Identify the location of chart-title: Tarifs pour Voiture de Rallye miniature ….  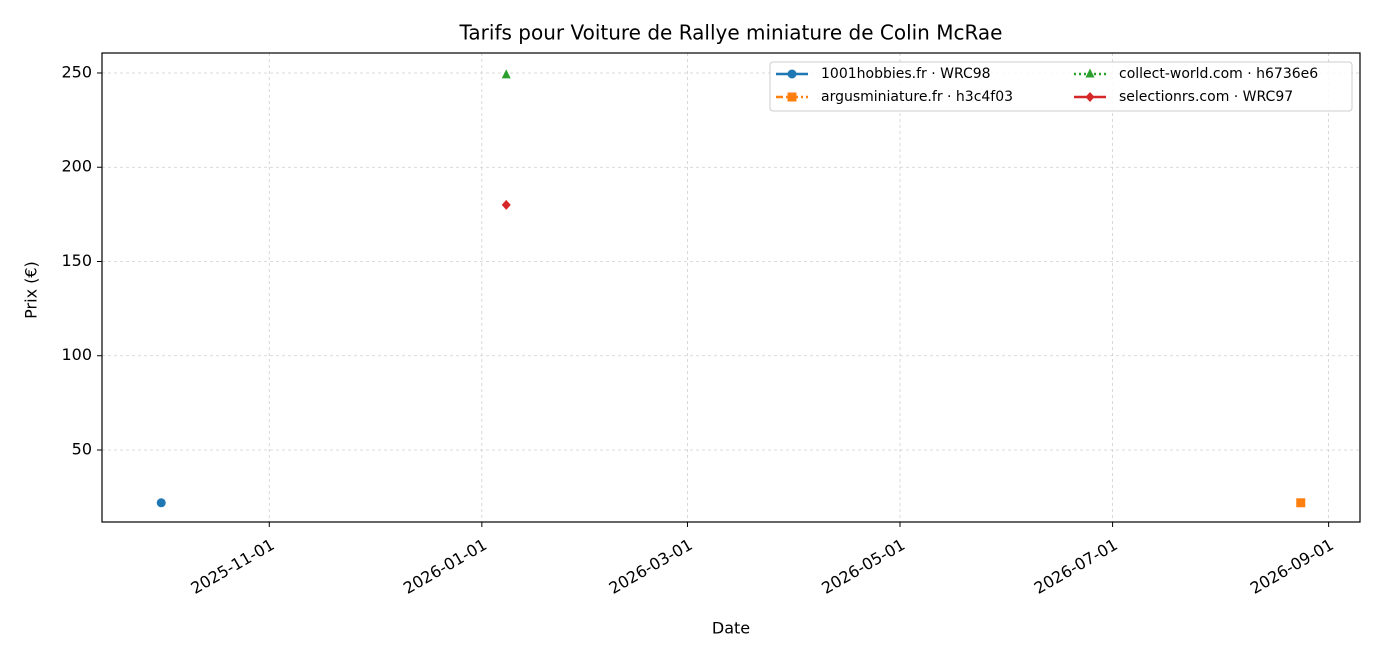
(731, 33).